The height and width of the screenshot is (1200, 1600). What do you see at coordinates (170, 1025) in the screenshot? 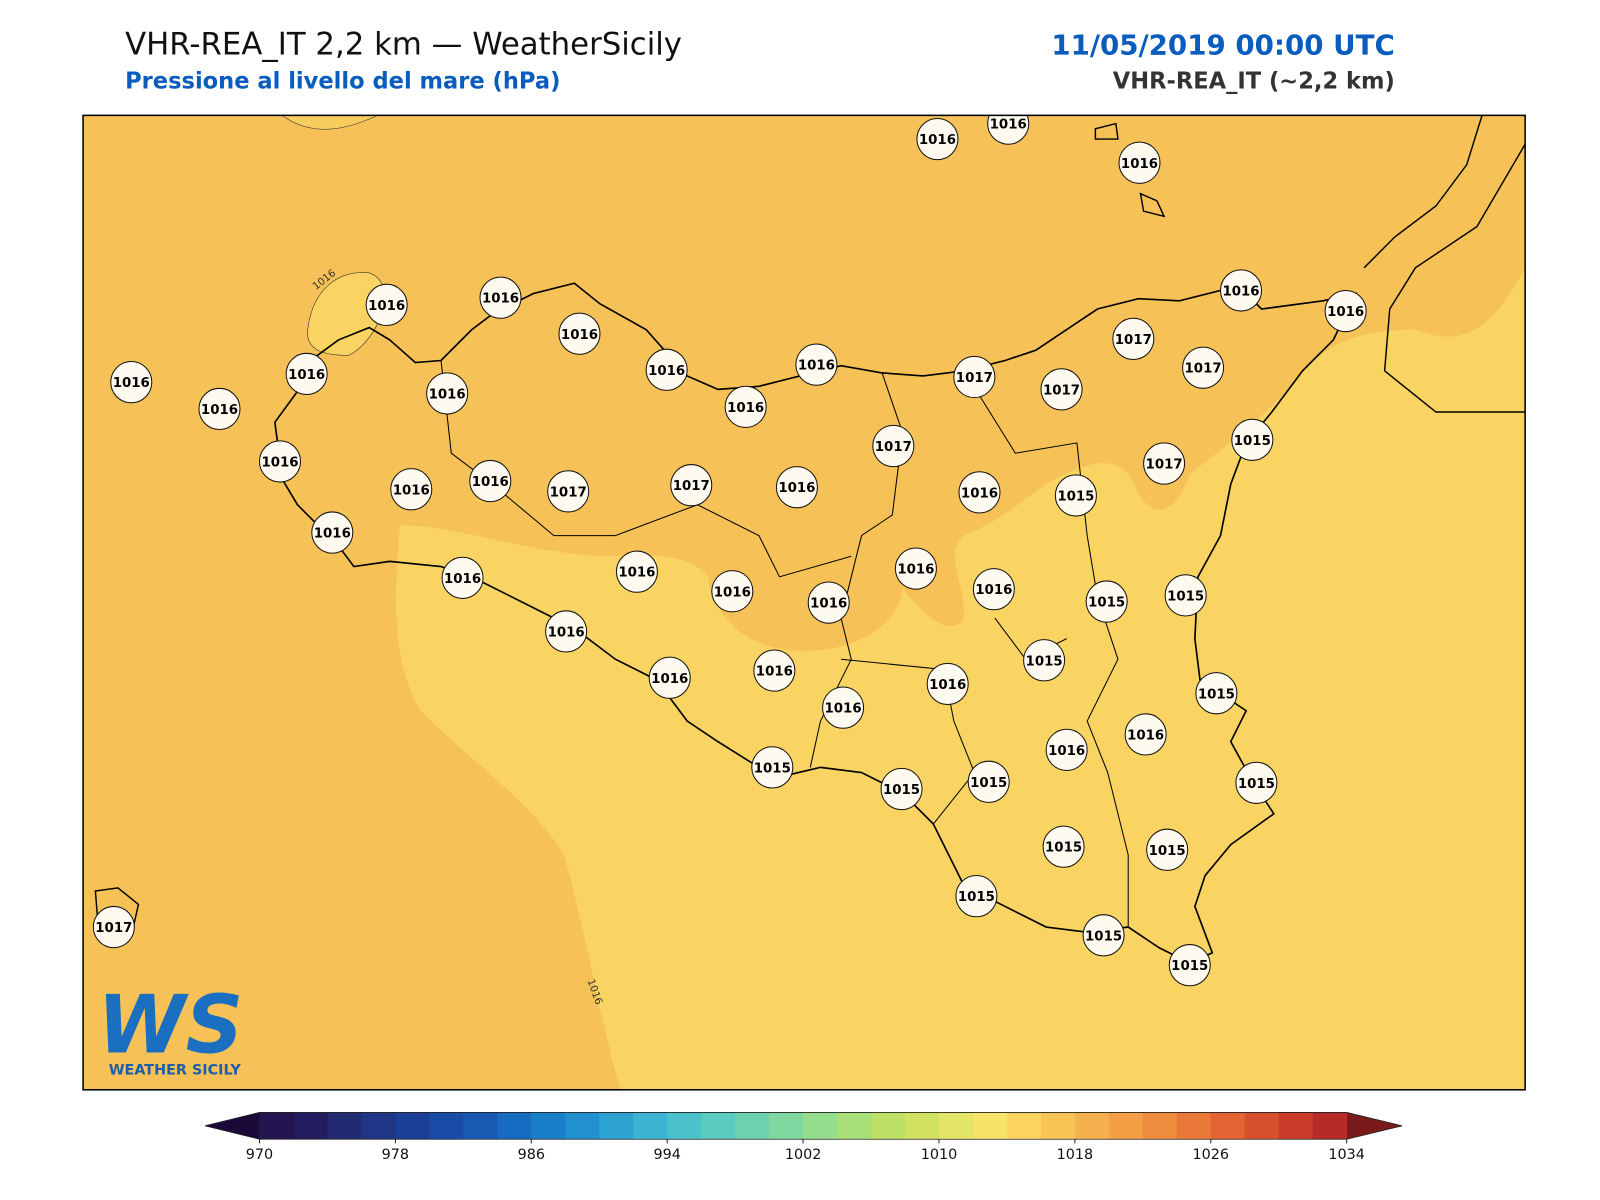
I see `logo-mark: WS` at bounding box center [170, 1025].